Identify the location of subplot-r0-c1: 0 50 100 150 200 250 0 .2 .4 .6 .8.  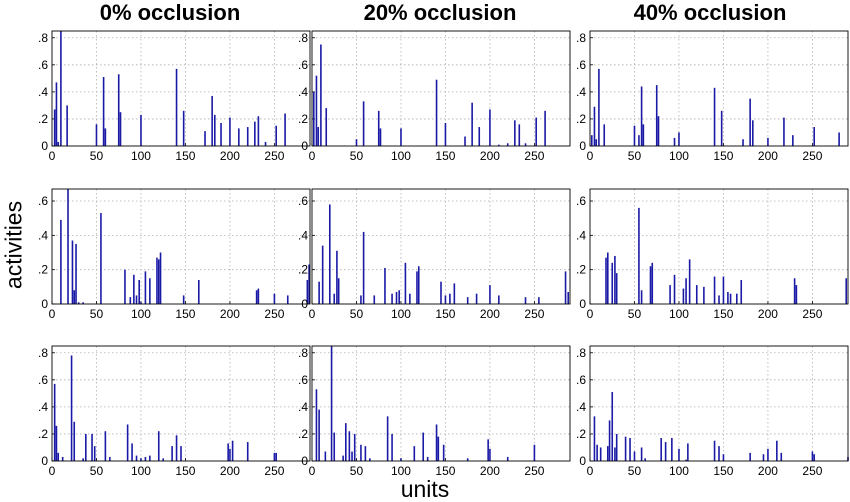
(434, 96).